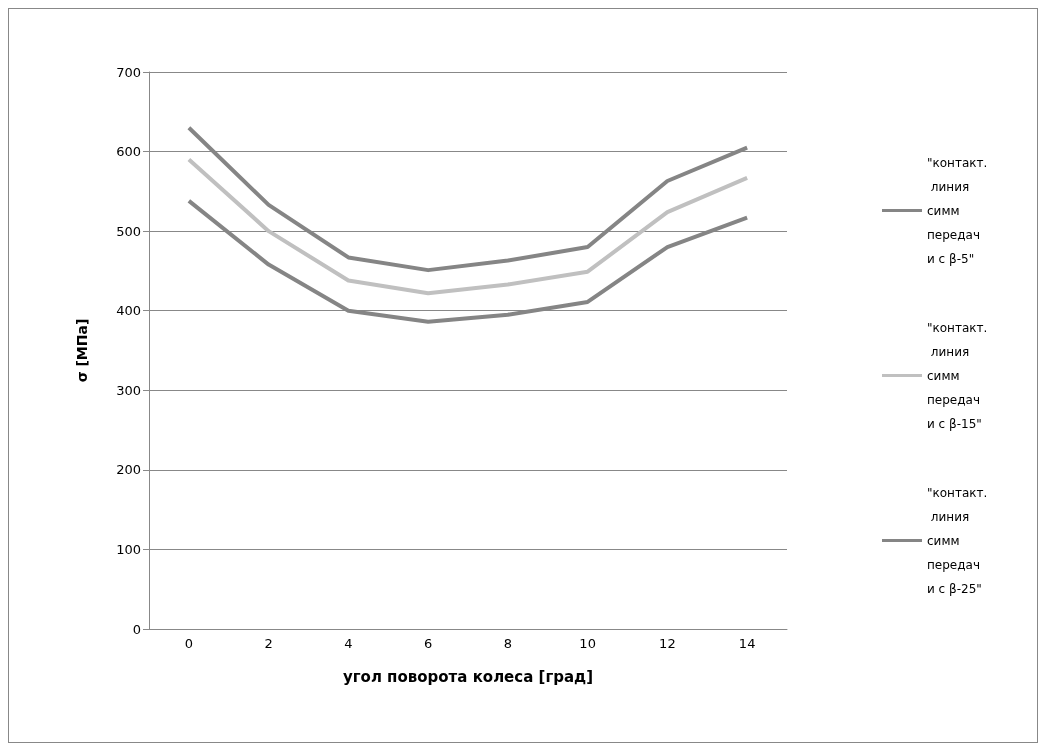 This screenshot has width=1048, height=754. I want to click on x-tick-label: 2, so click(268, 643).